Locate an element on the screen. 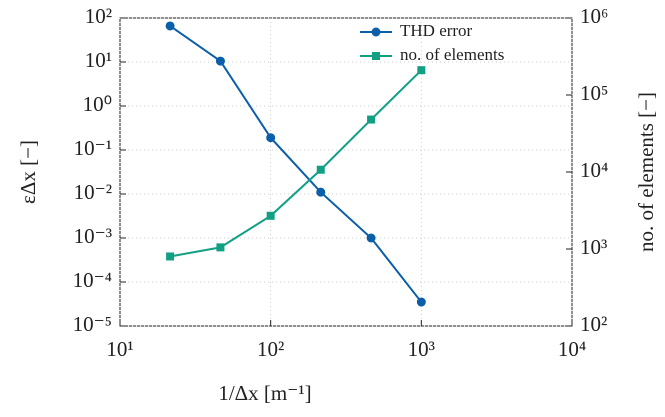 This screenshot has height=417, width=665. legend-label: no. of elements is located at coordinates (452, 54).